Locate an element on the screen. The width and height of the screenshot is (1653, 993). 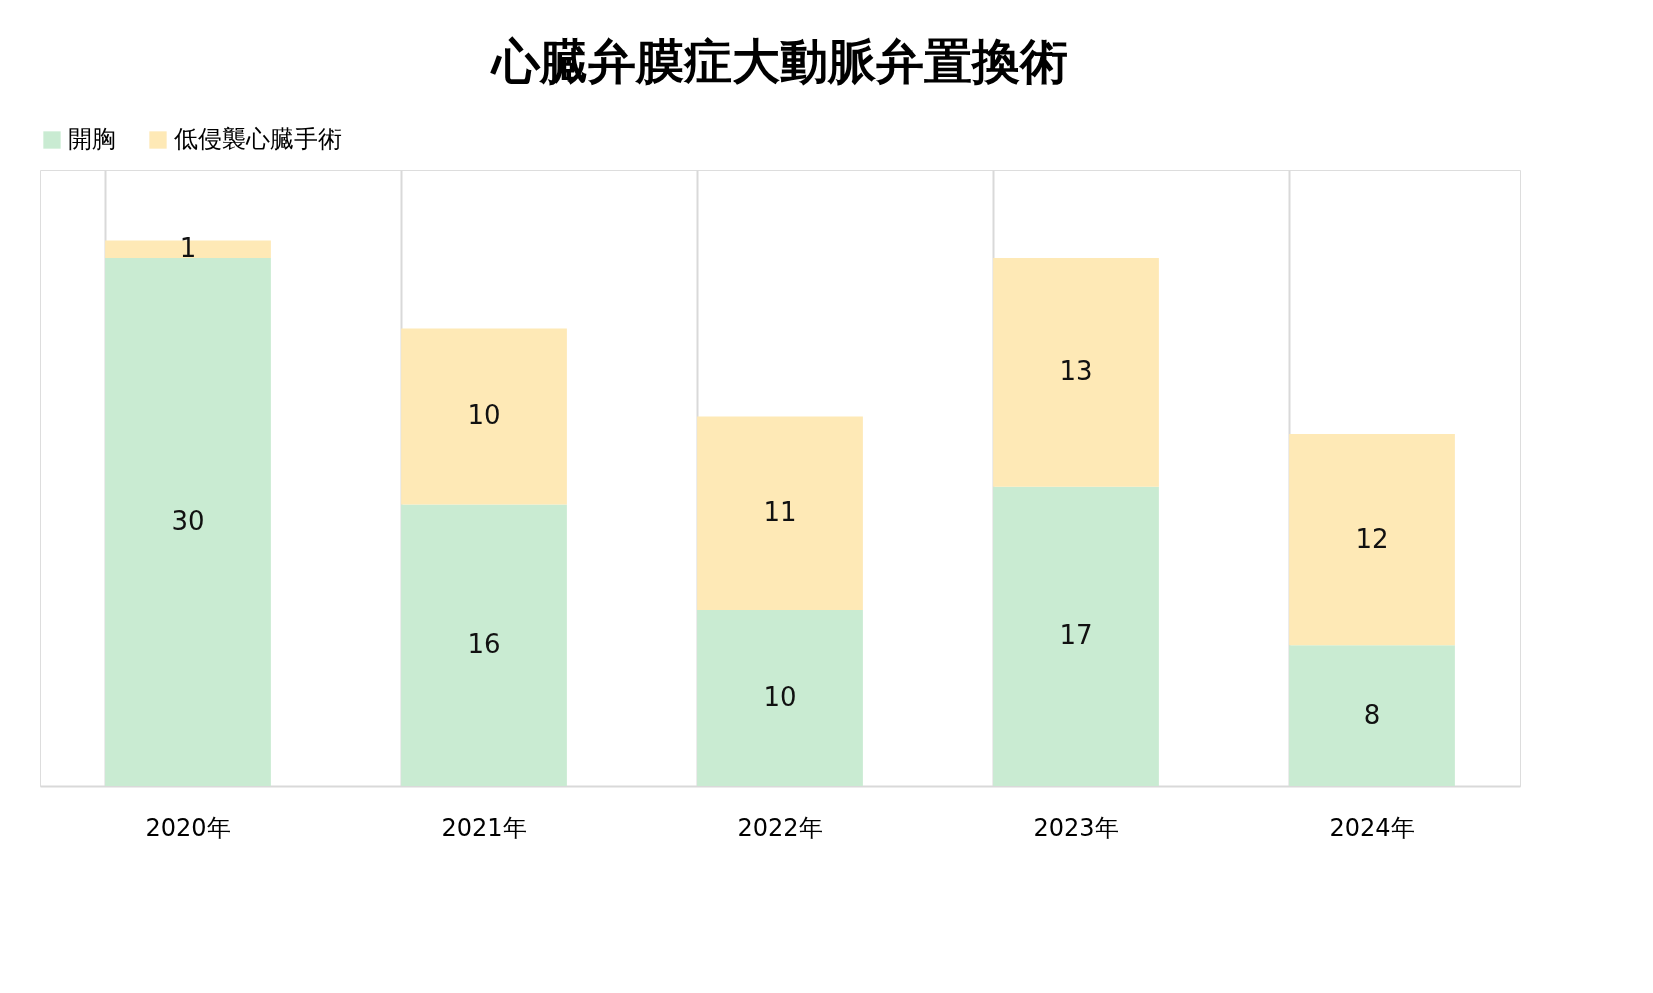
data-label: 17 is located at coordinates (1076, 635).